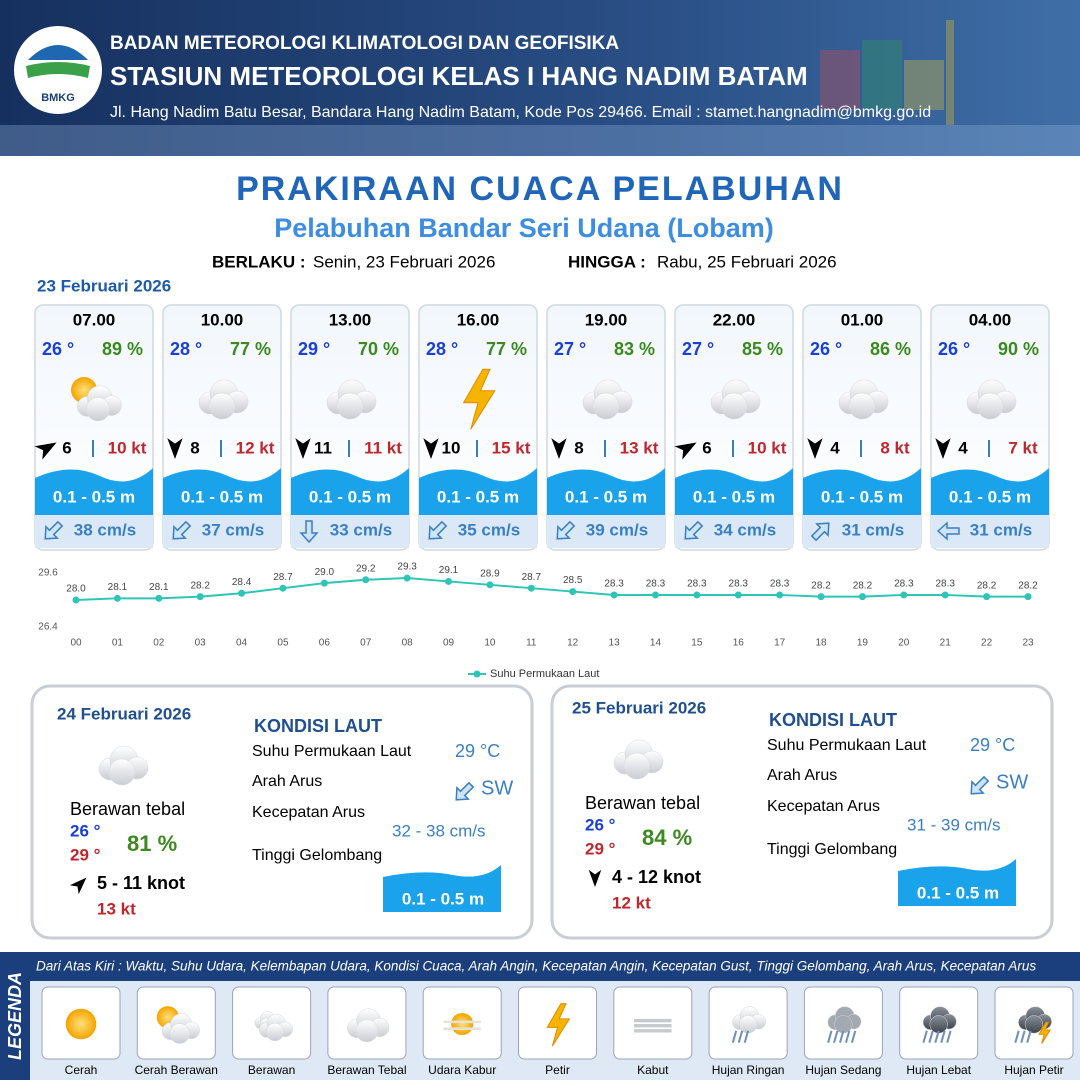  I want to click on legend-item: Hujan Sedang, so click(843, 1070).